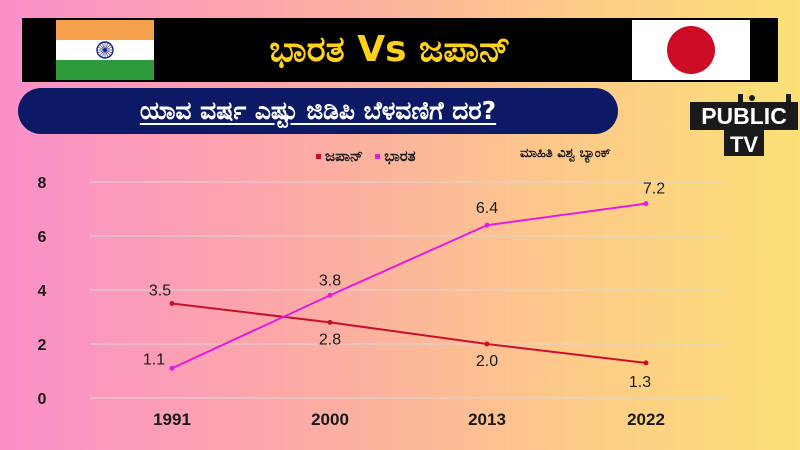  I want to click on y-tick-label: 8, so click(42, 183).